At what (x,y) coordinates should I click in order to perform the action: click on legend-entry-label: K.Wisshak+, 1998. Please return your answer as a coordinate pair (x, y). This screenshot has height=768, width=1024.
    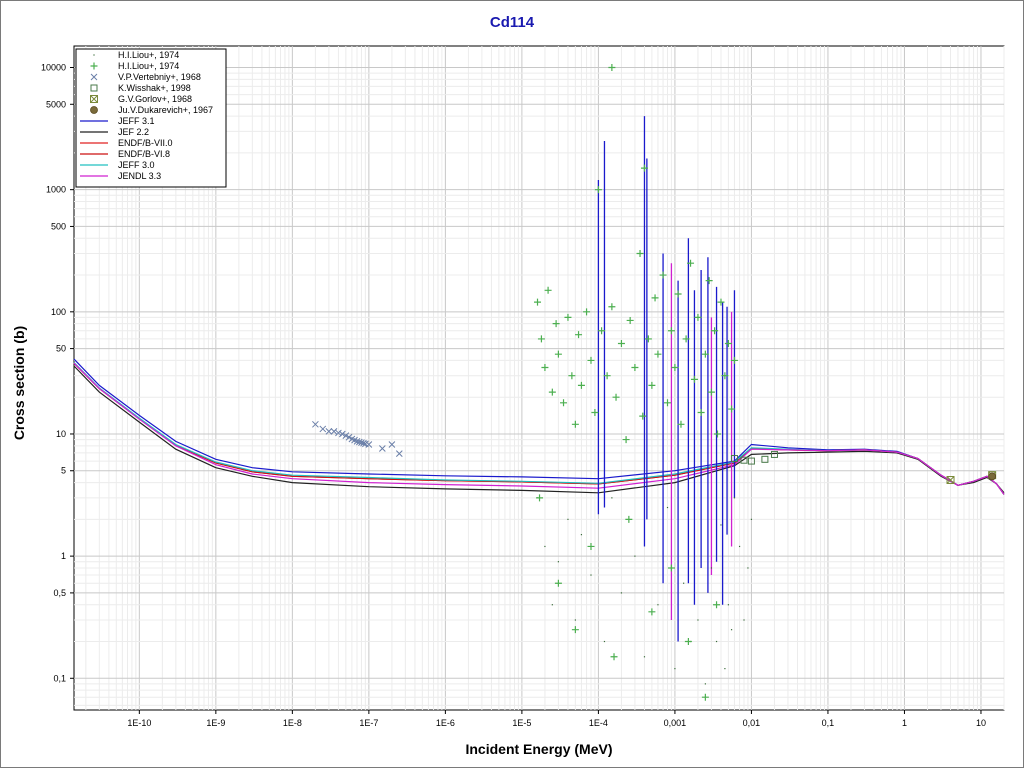
    Looking at the image, I should click on (154, 88).